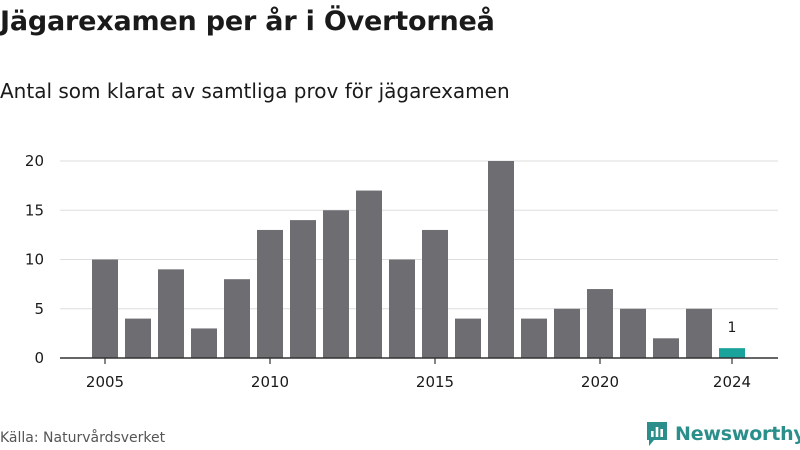 The image size is (800, 450). I want to click on x-tick-label-2024: 2024, so click(732, 382).